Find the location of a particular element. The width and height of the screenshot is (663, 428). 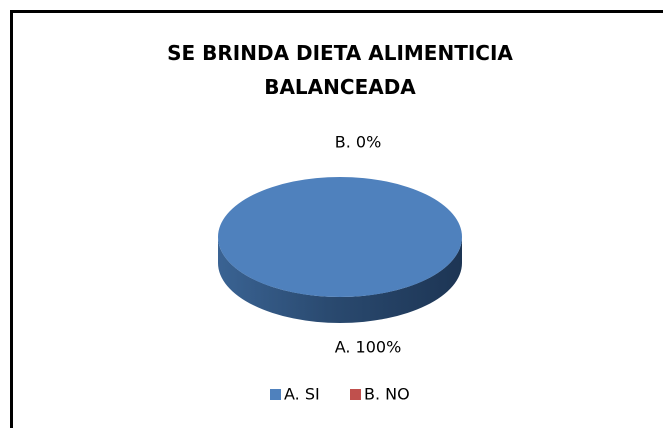

legend-label: B. NO is located at coordinates (387, 394).